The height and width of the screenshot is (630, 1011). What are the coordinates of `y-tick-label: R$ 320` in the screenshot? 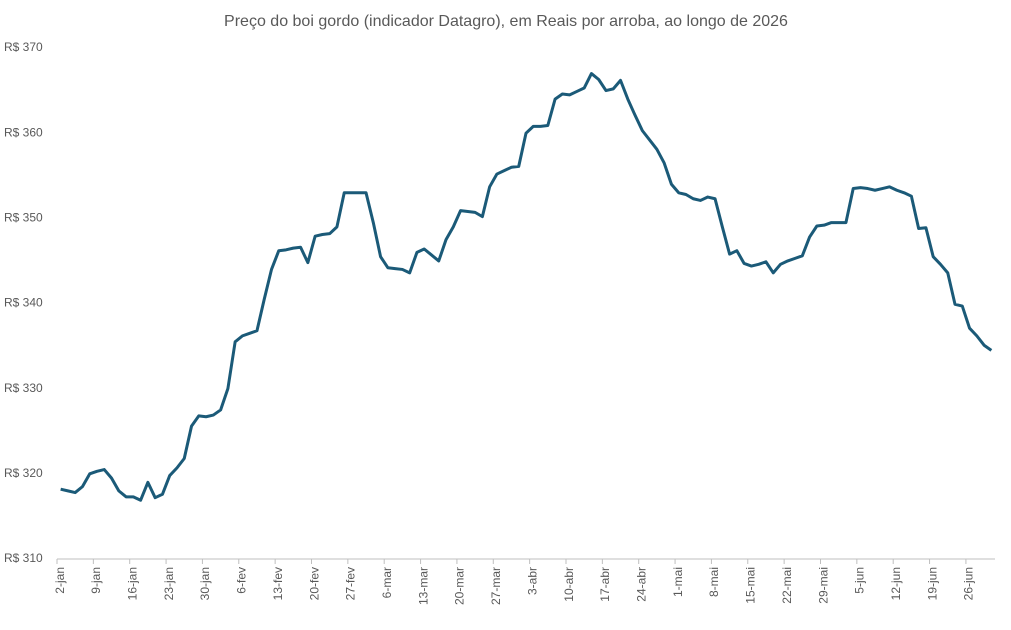 It's located at (23, 473).